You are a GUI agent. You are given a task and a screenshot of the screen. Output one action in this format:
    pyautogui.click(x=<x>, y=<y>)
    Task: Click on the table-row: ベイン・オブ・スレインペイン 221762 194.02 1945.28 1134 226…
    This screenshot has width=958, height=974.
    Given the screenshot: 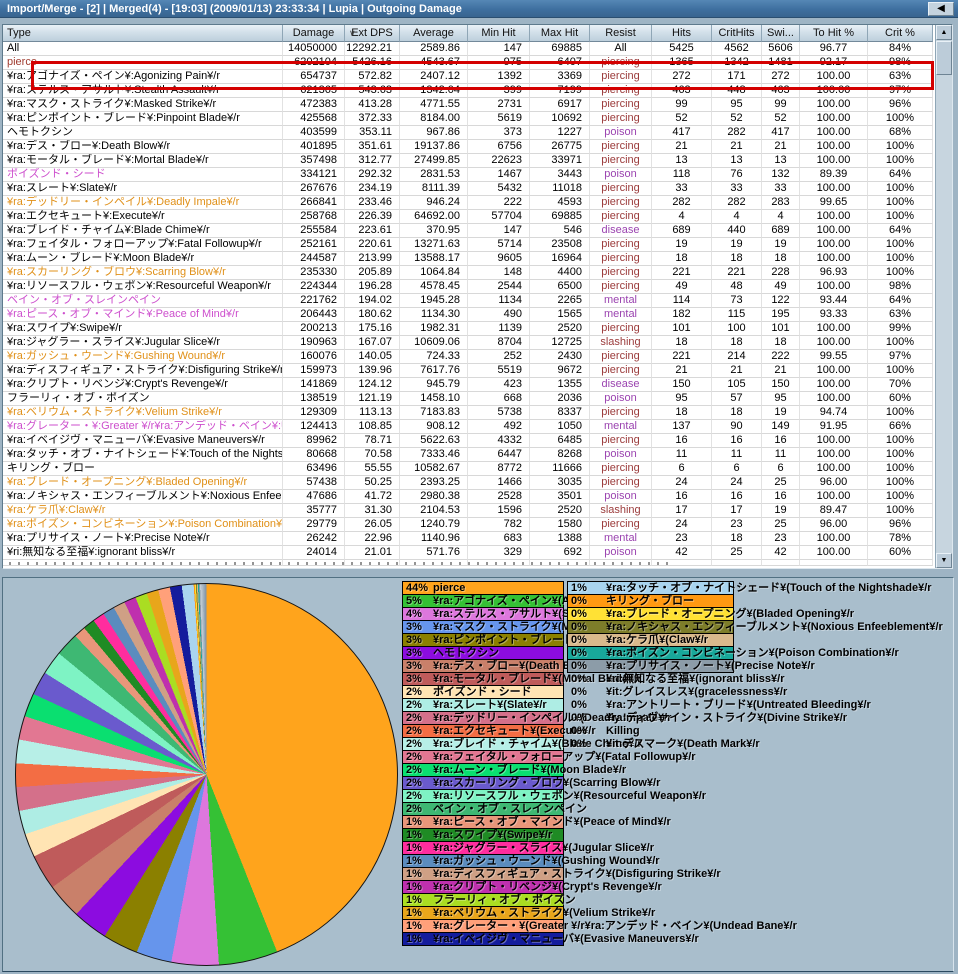 What is the action you would take?
    pyautogui.click(x=477, y=301)
    